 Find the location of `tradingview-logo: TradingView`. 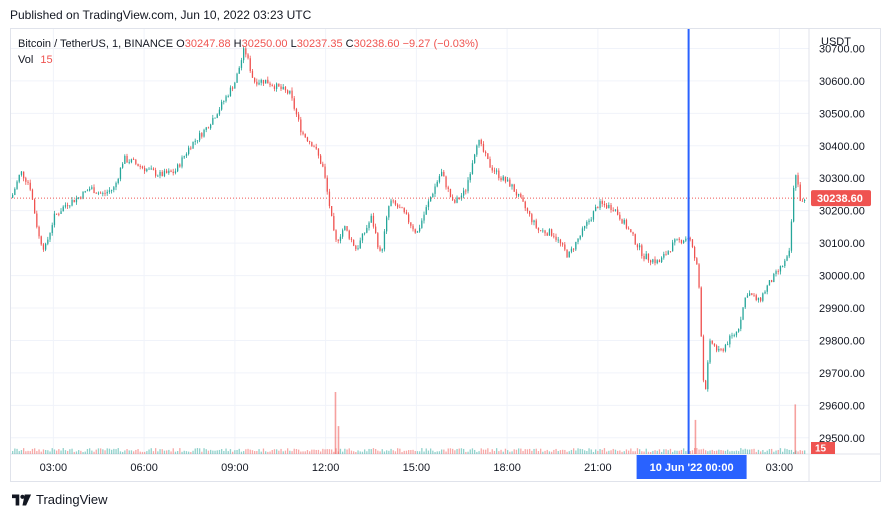

tradingview-logo: TradingView is located at coordinates (60, 499).